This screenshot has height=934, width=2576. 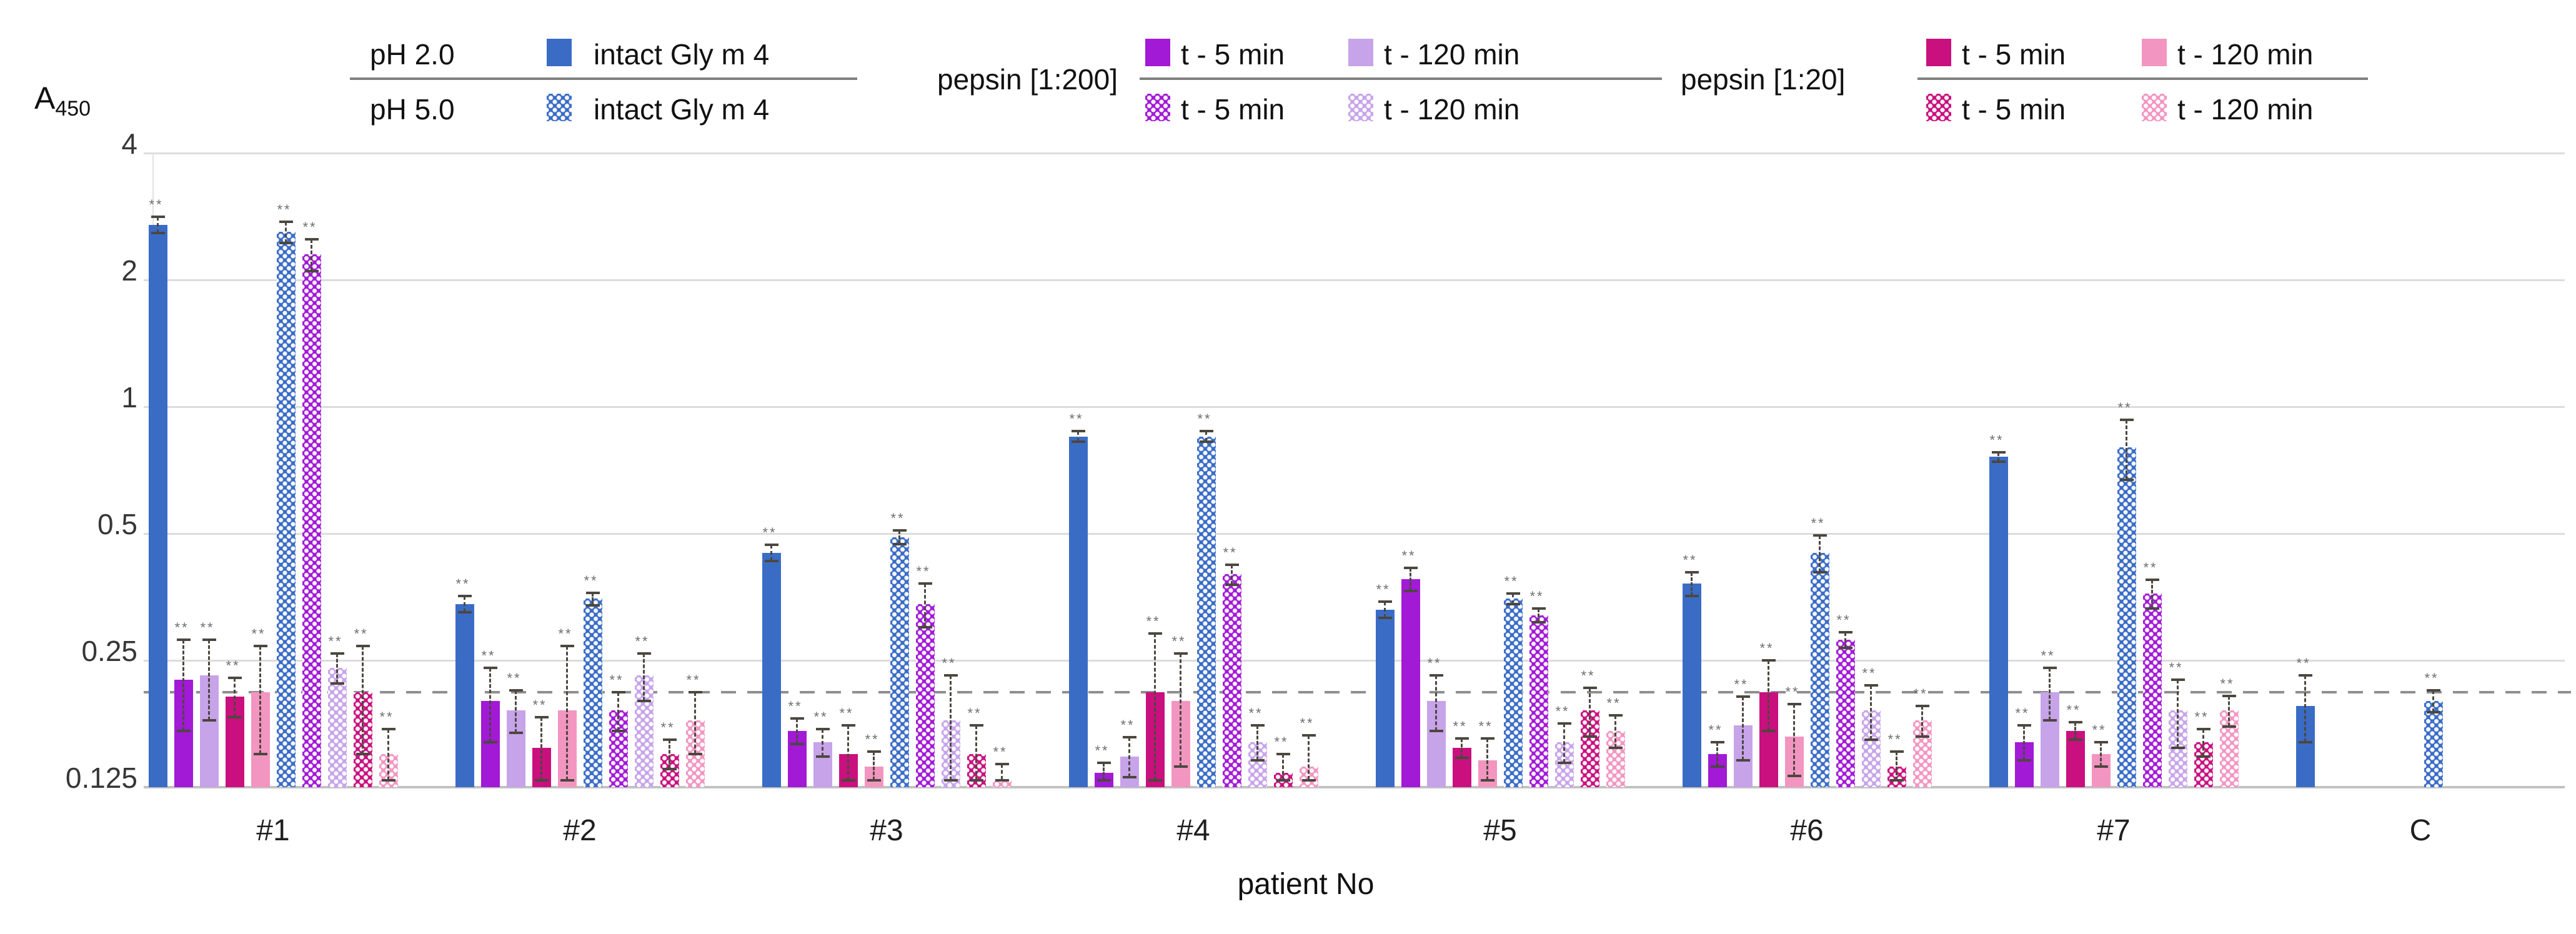 What do you see at coordinates (2014, 110) in the screenshot?
I see `legend-20-t5-ph5: t - 5 min` at bounding box center [2014, 110].